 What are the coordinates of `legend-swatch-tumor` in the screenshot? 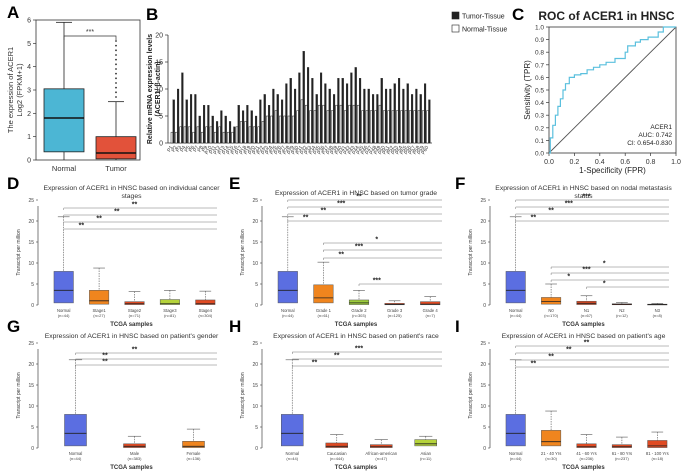 It's located at (455, 15).